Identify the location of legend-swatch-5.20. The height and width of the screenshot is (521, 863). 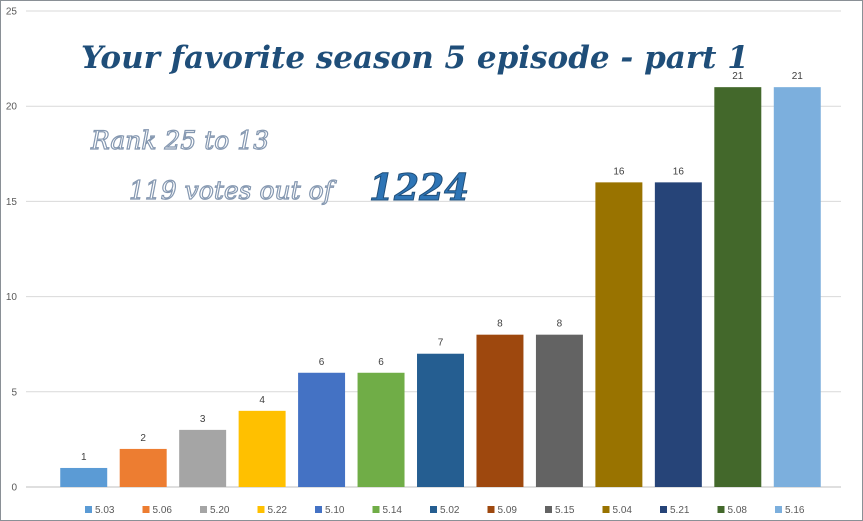
(203, 509).